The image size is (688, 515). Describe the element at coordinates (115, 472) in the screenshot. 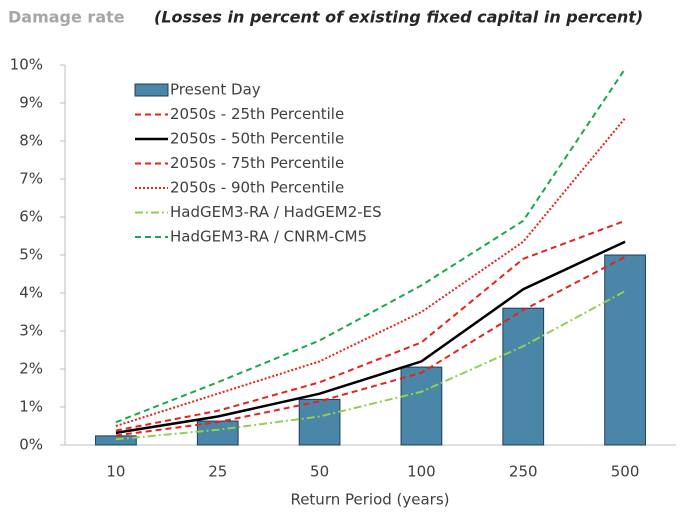

I see `x-tick-label: 10` at that location.